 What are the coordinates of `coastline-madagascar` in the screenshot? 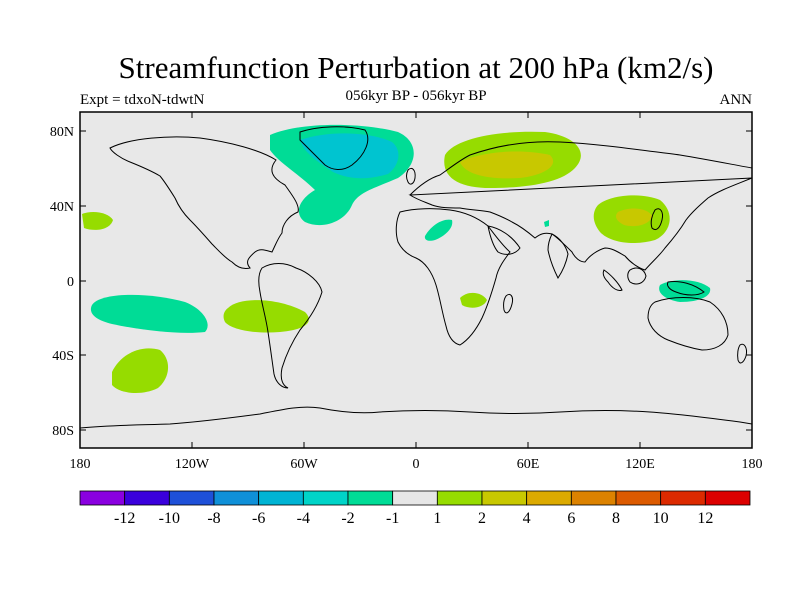 It's located at (508, 303).